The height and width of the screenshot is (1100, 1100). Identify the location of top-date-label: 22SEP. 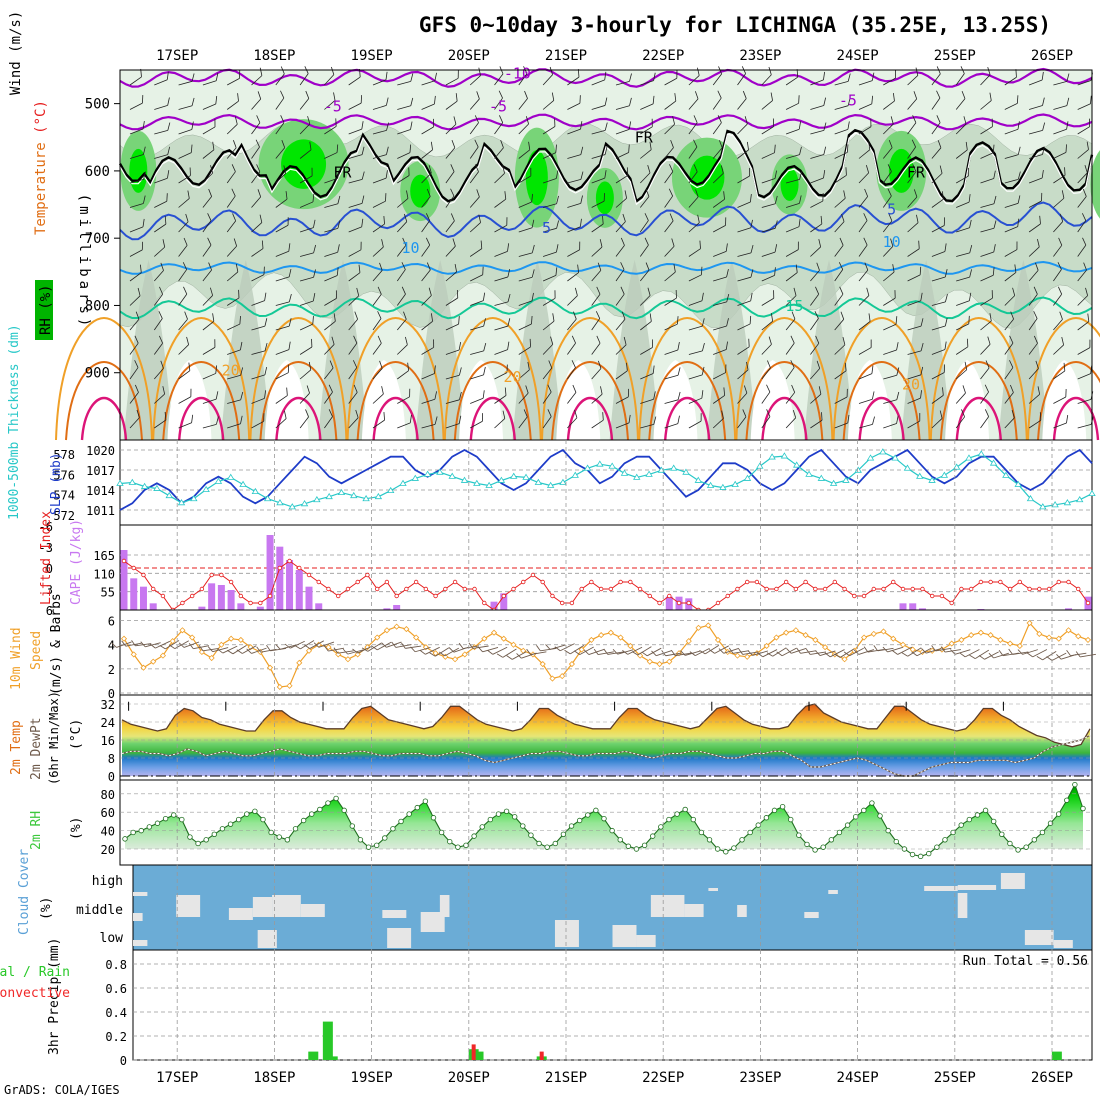
(663, 56).